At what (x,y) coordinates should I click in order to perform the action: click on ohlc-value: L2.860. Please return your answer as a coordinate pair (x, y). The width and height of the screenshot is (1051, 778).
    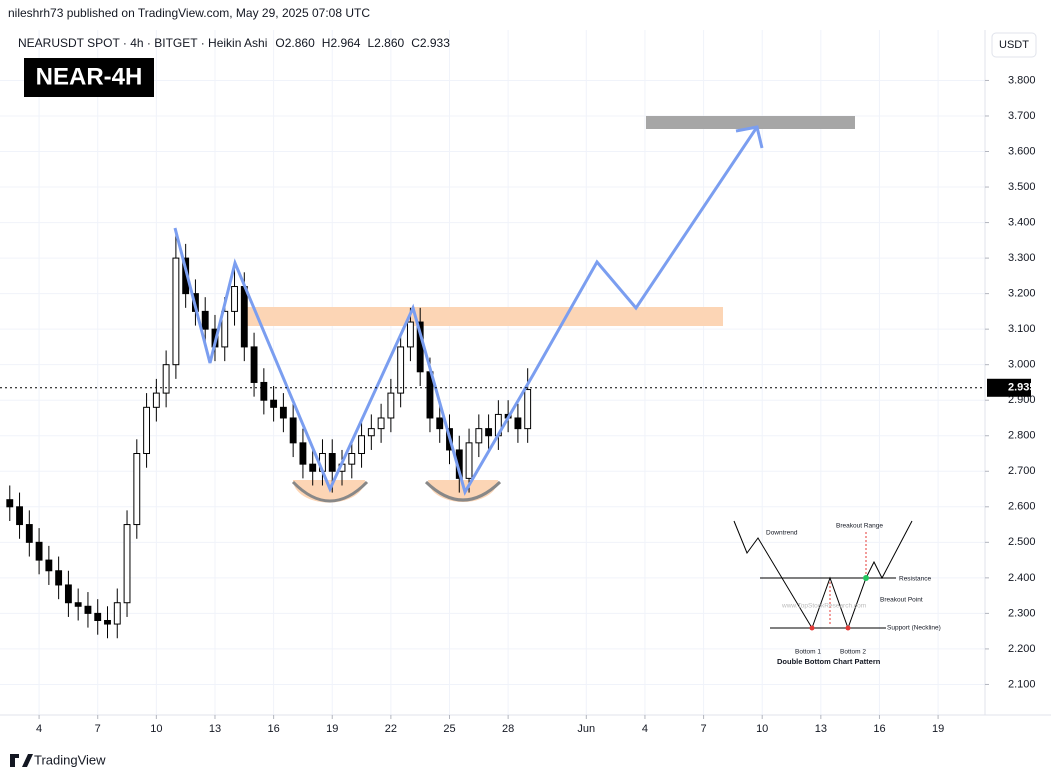
    Looking at the image, I should click on (385, 43).